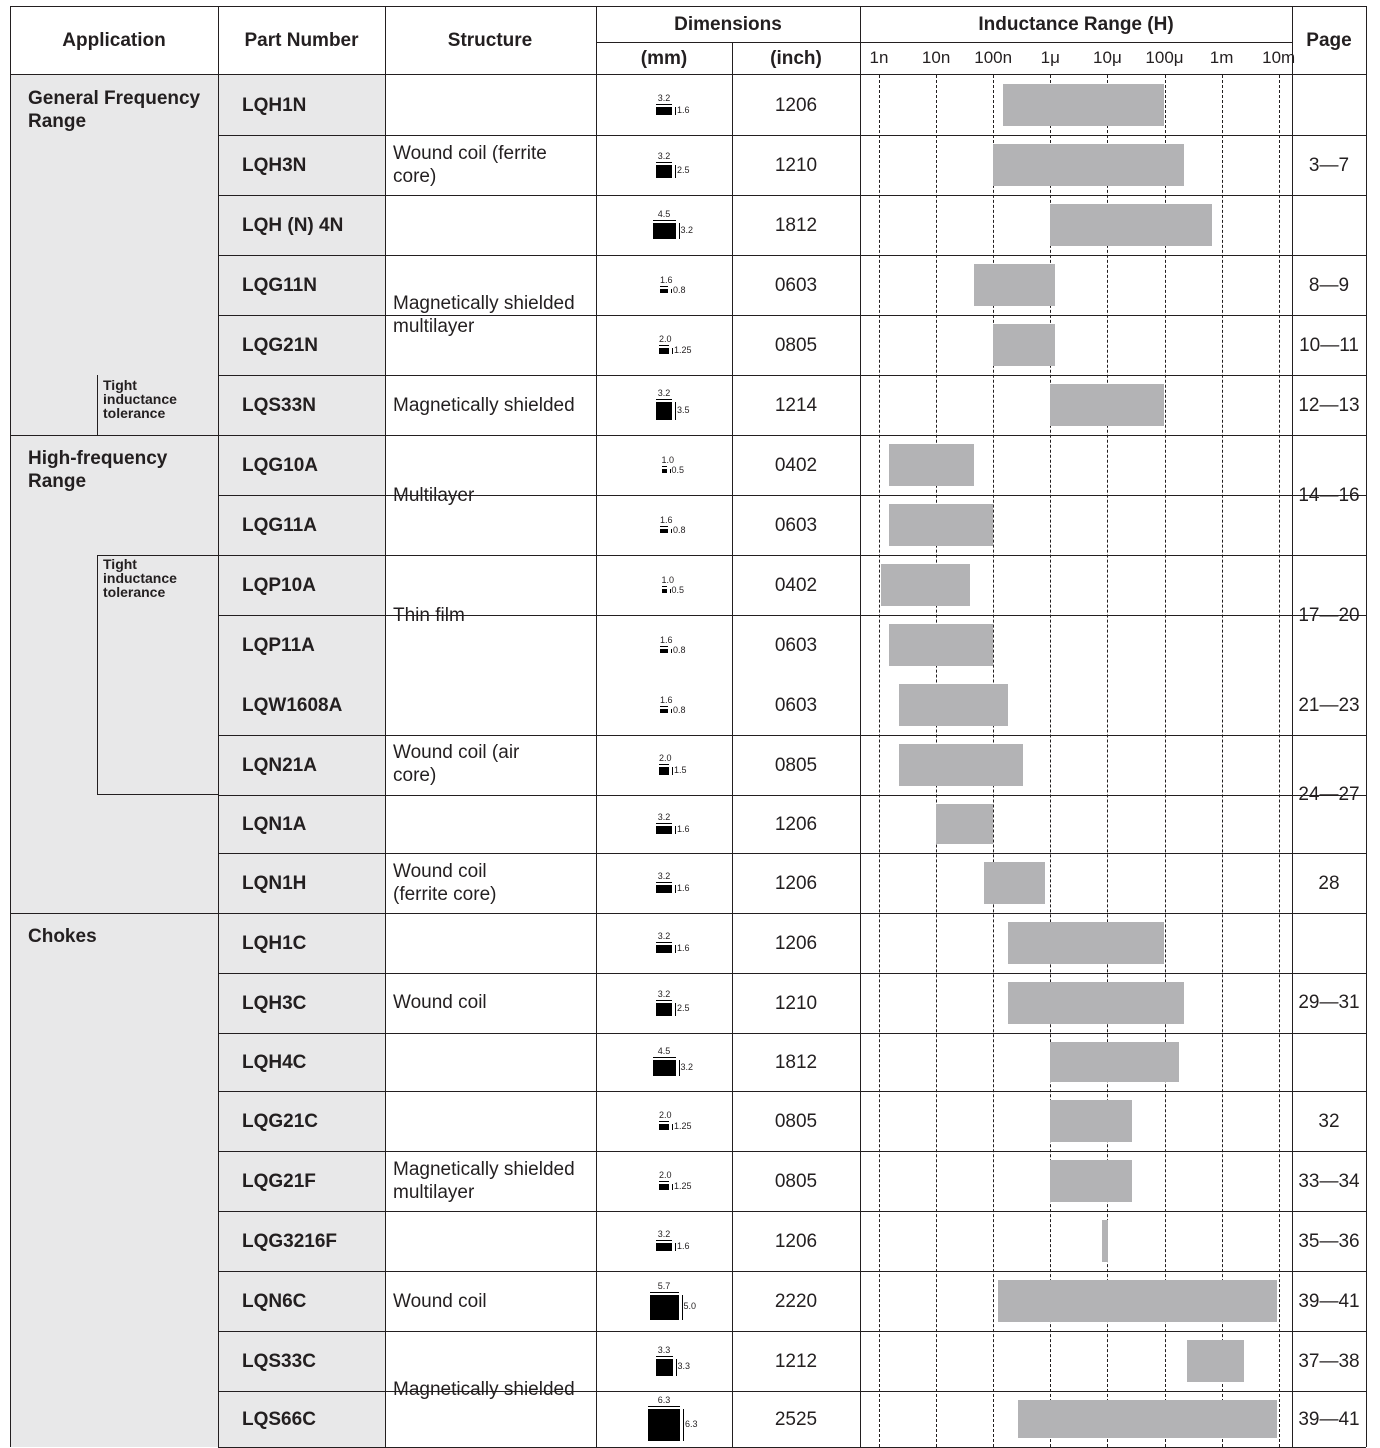  Describe the element at coordinates (470, 165) in the screenshot. I see `structure-cell: Wound coil (ferrite core)` at that location.